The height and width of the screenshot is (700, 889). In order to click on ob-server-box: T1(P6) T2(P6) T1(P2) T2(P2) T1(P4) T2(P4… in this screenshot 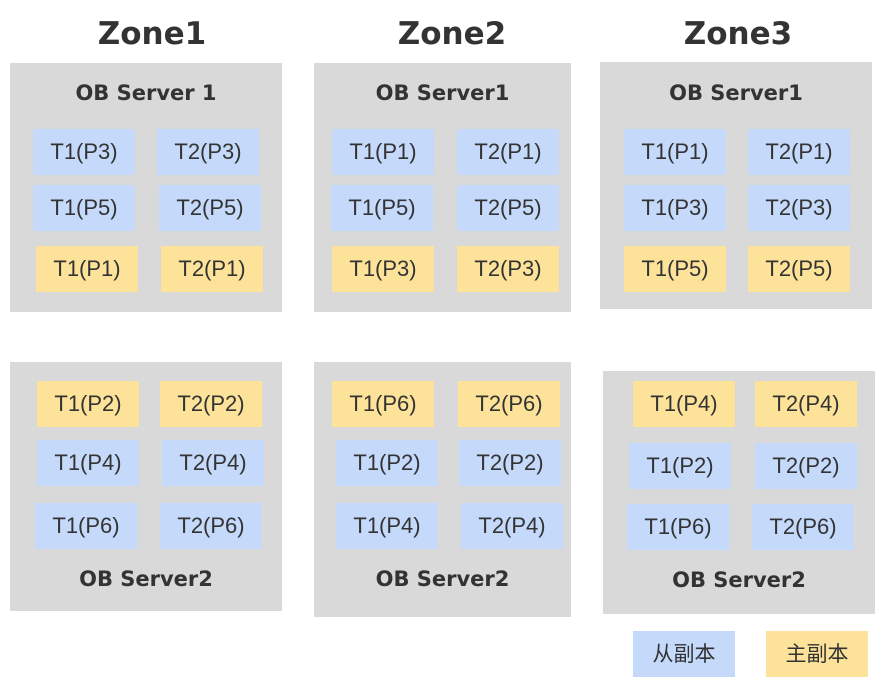, I will do `click(442, 489)`.